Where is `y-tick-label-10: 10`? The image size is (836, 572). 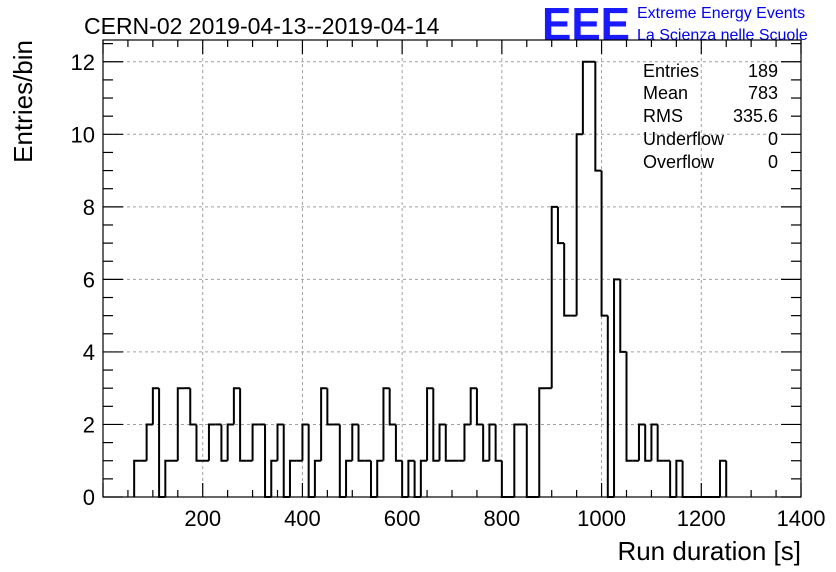
y-tick-label-10: 10 is located at coordinates (83, 134).